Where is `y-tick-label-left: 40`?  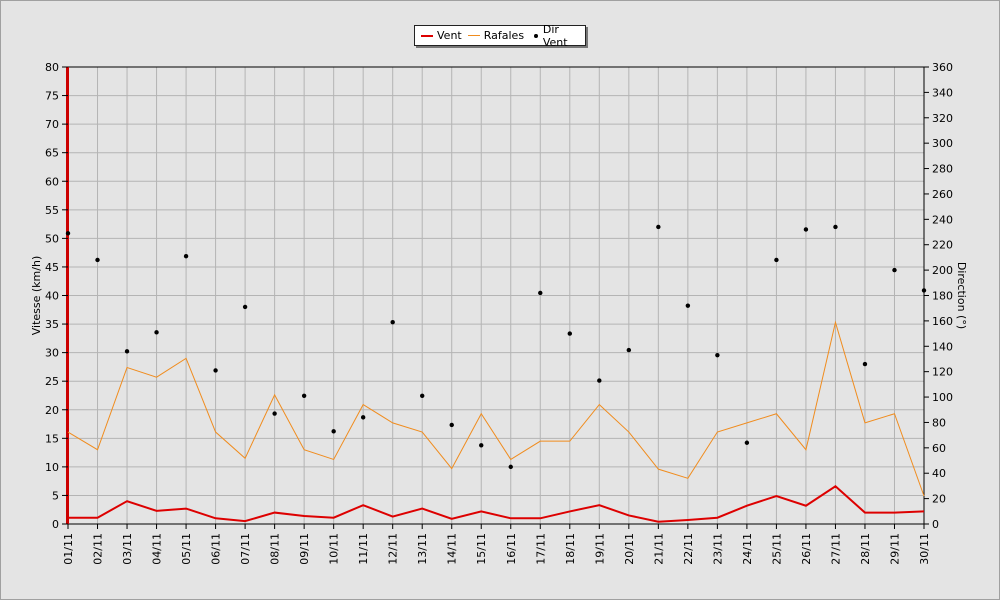 y-tick-label-left: 40 is located at coordinates (52, 296).